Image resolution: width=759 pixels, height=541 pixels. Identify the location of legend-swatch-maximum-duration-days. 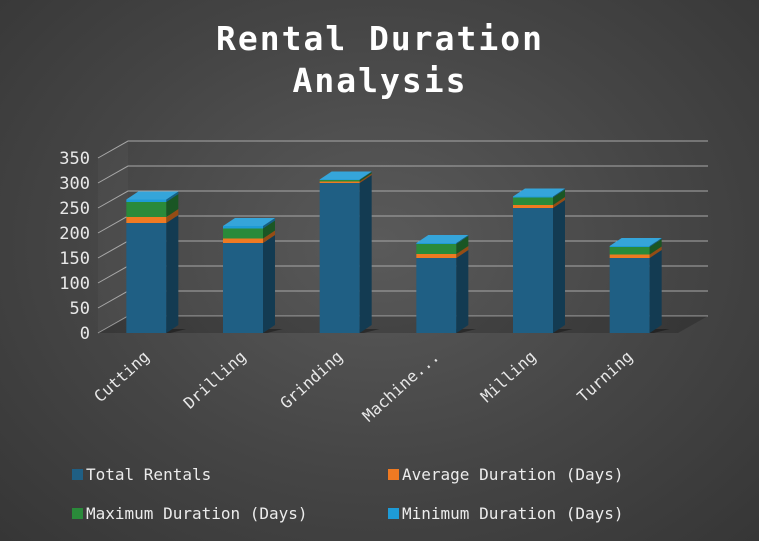
(77, 513).